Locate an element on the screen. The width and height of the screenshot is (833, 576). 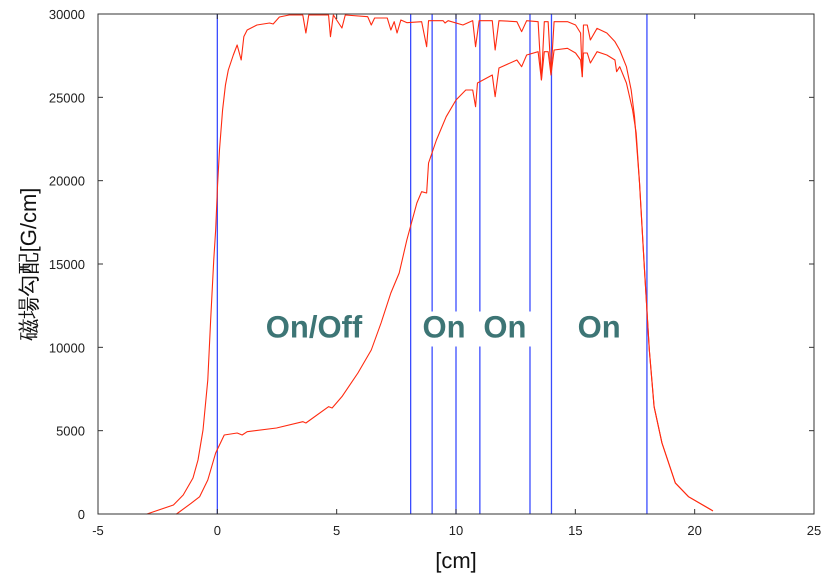
y-tick-label: 20000 is located at coordinates (66, 181).